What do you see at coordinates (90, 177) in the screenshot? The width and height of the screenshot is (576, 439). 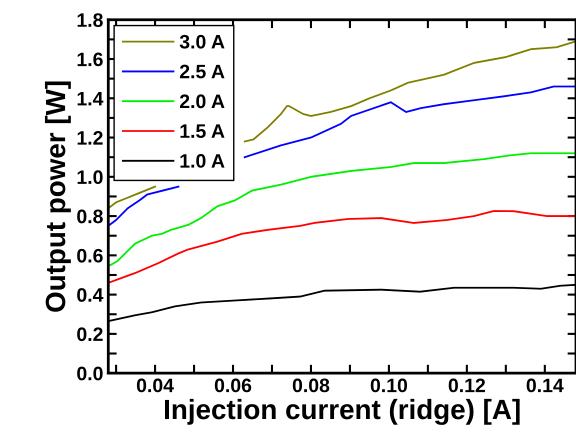 I see `y-tick-label: 1.0` at bounding box center [90, 177].